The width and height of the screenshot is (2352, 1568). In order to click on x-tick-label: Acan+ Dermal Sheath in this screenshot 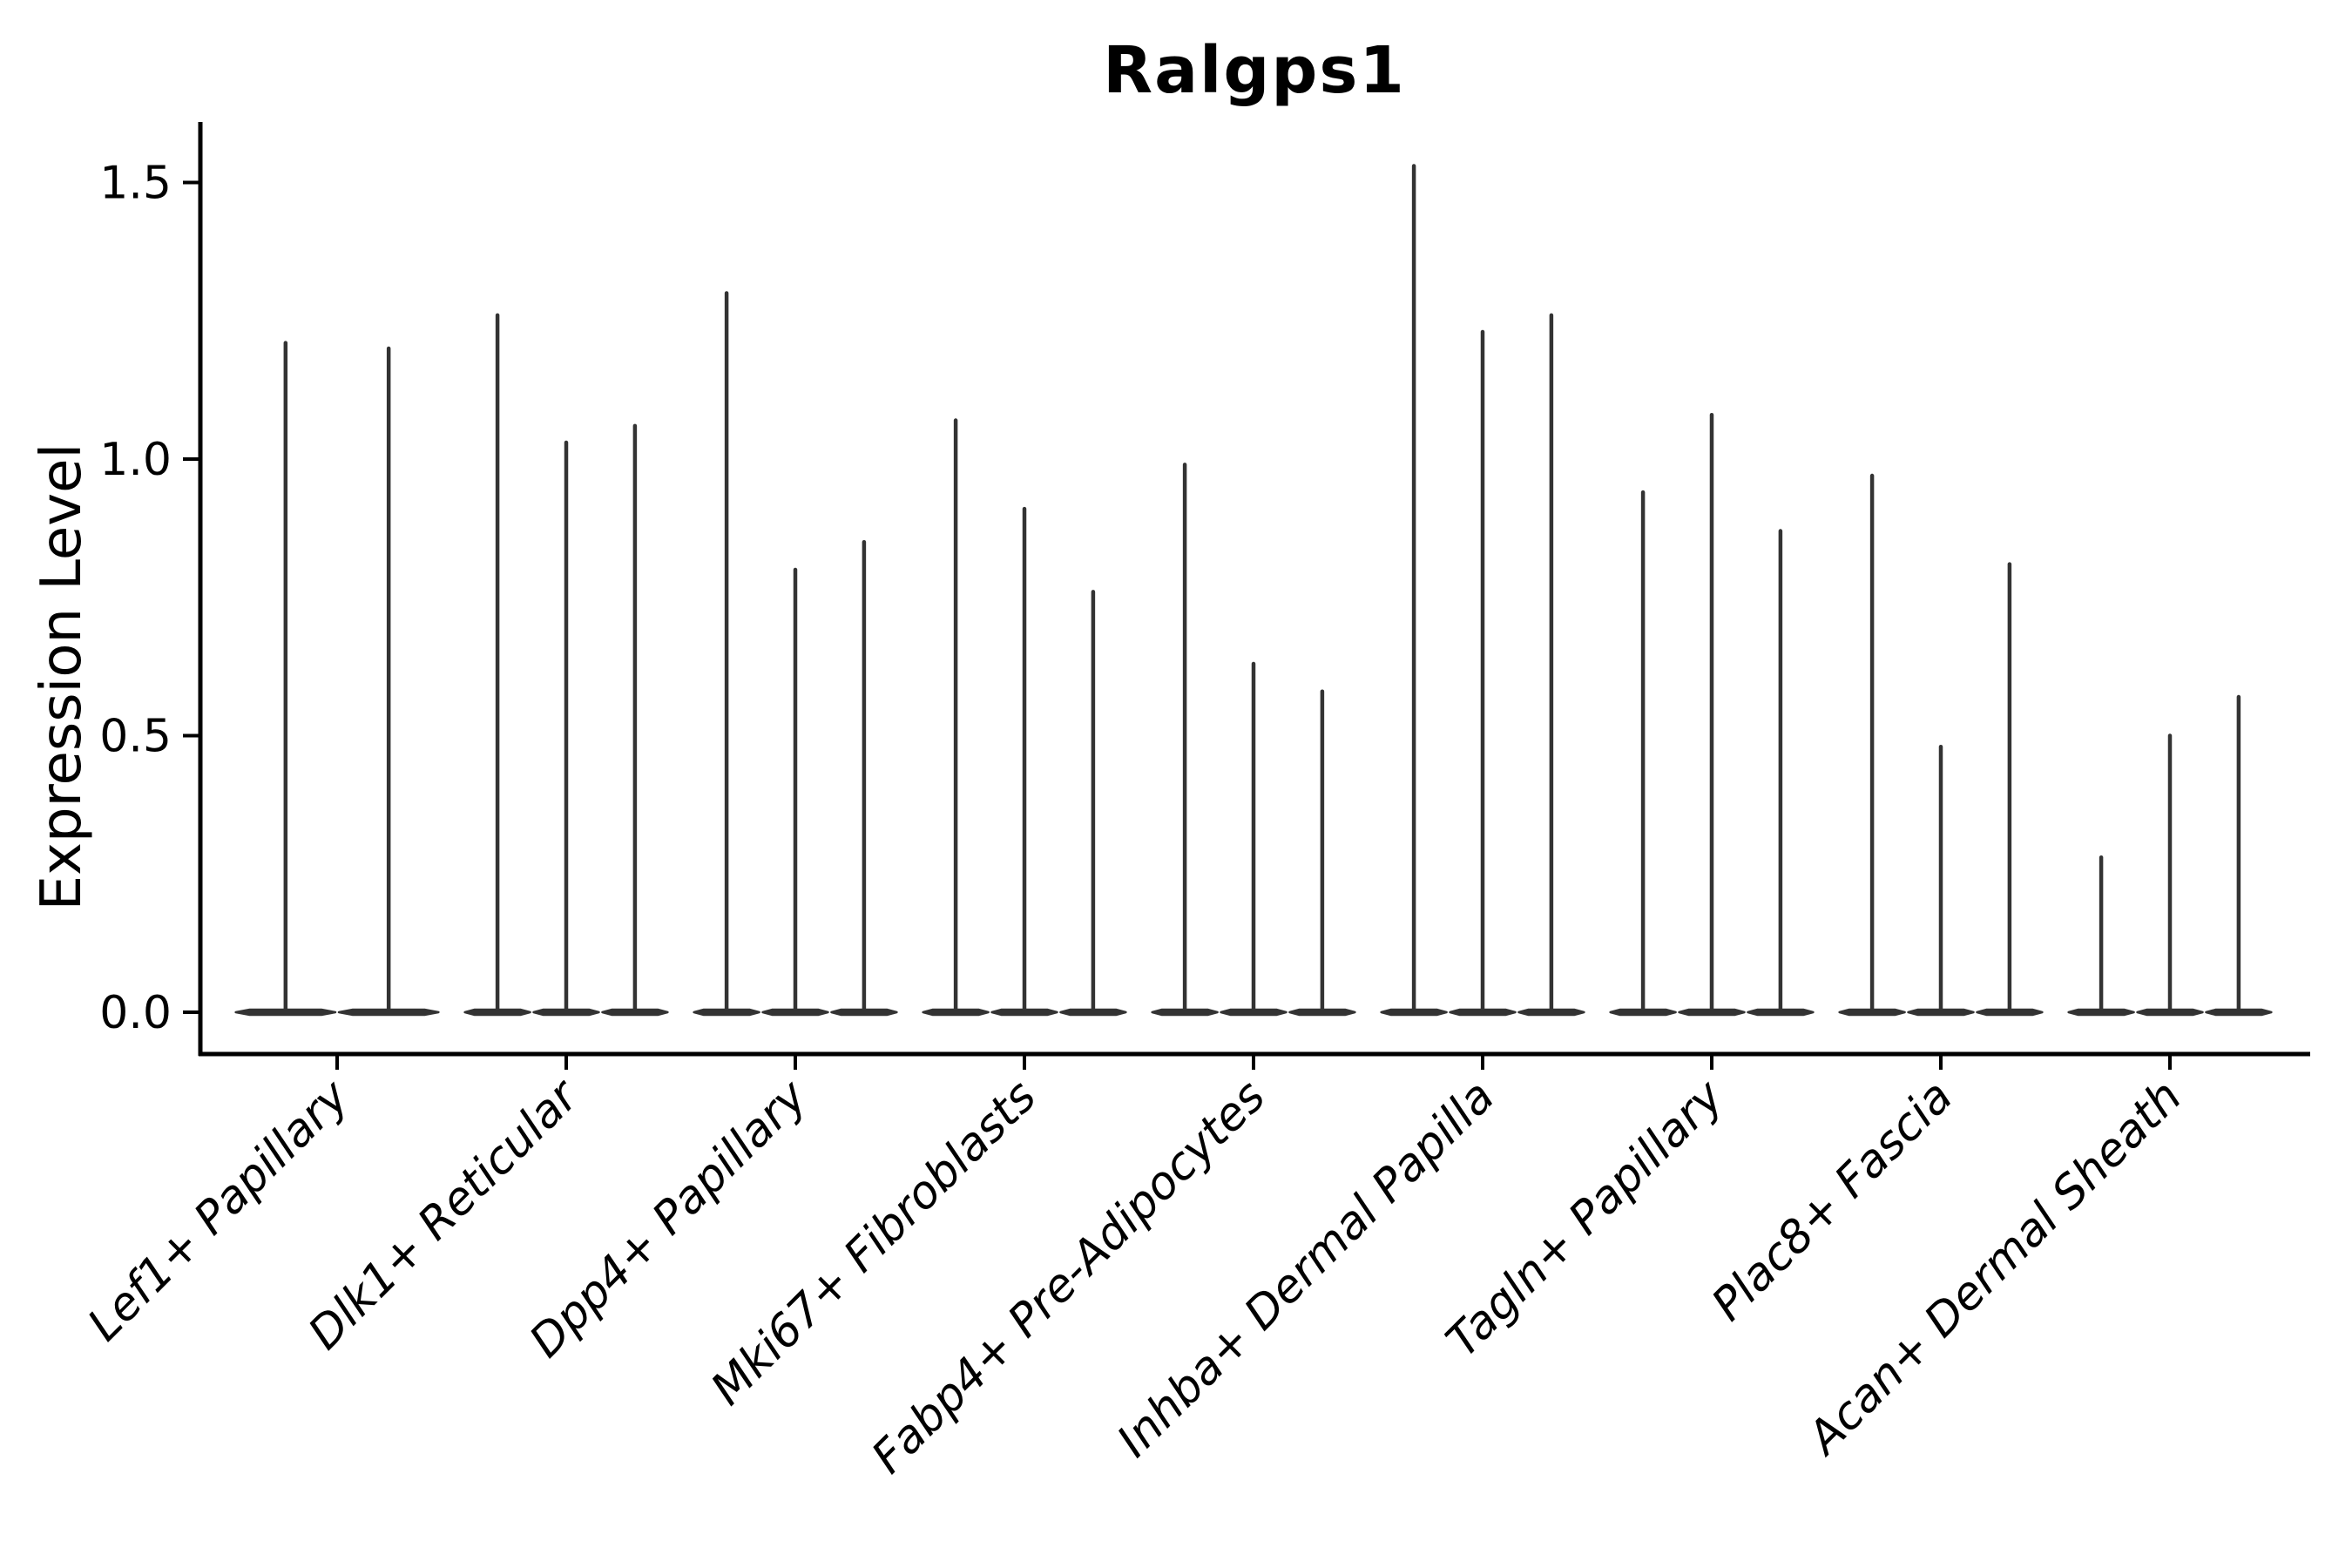, I will do `click(1994, 1268)`.